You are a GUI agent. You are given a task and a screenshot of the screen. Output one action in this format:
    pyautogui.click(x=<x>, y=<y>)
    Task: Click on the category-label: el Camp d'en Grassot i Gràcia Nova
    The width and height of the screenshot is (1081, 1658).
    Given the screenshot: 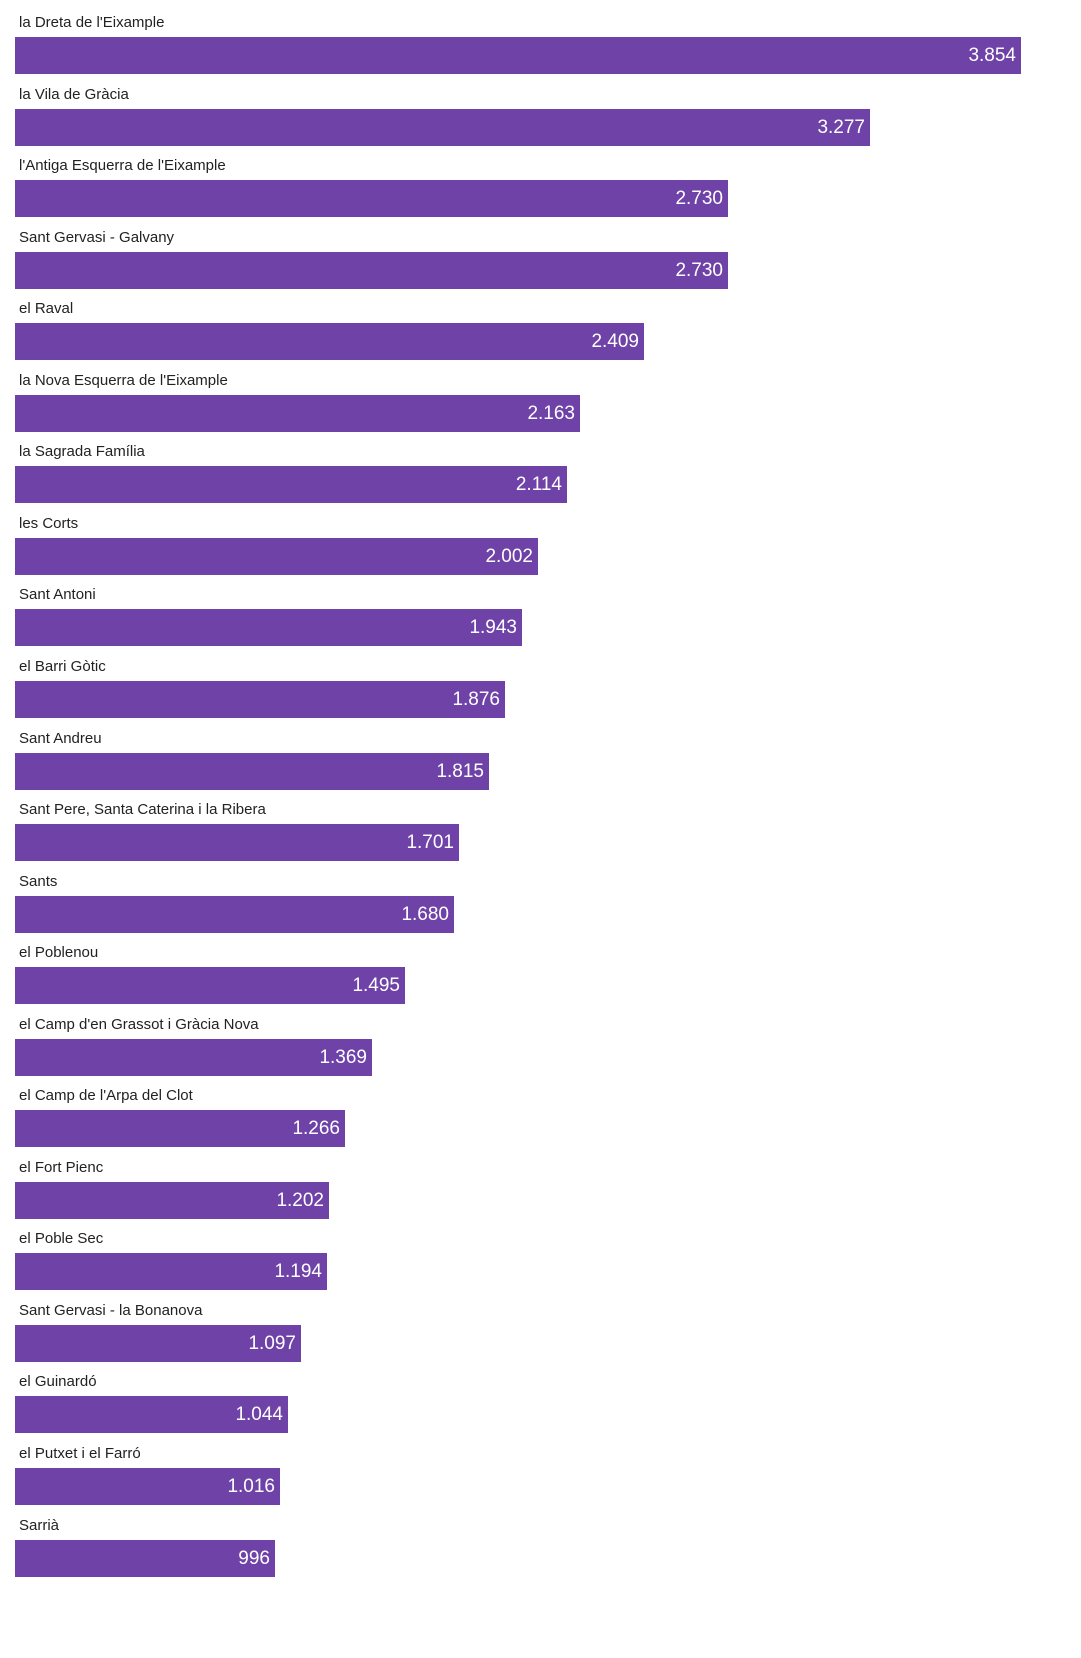 What is the action you would take?
    pyautogui.click(x=139, y=1024)
    